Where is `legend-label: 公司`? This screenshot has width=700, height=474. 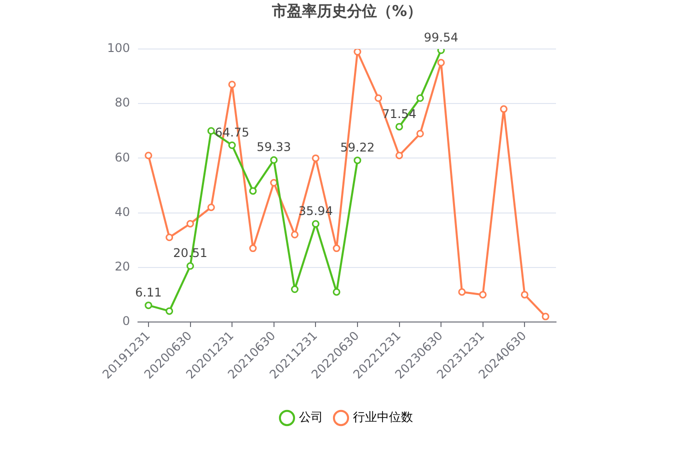 legend-label: 公司 is located at coordinates (311, 417).